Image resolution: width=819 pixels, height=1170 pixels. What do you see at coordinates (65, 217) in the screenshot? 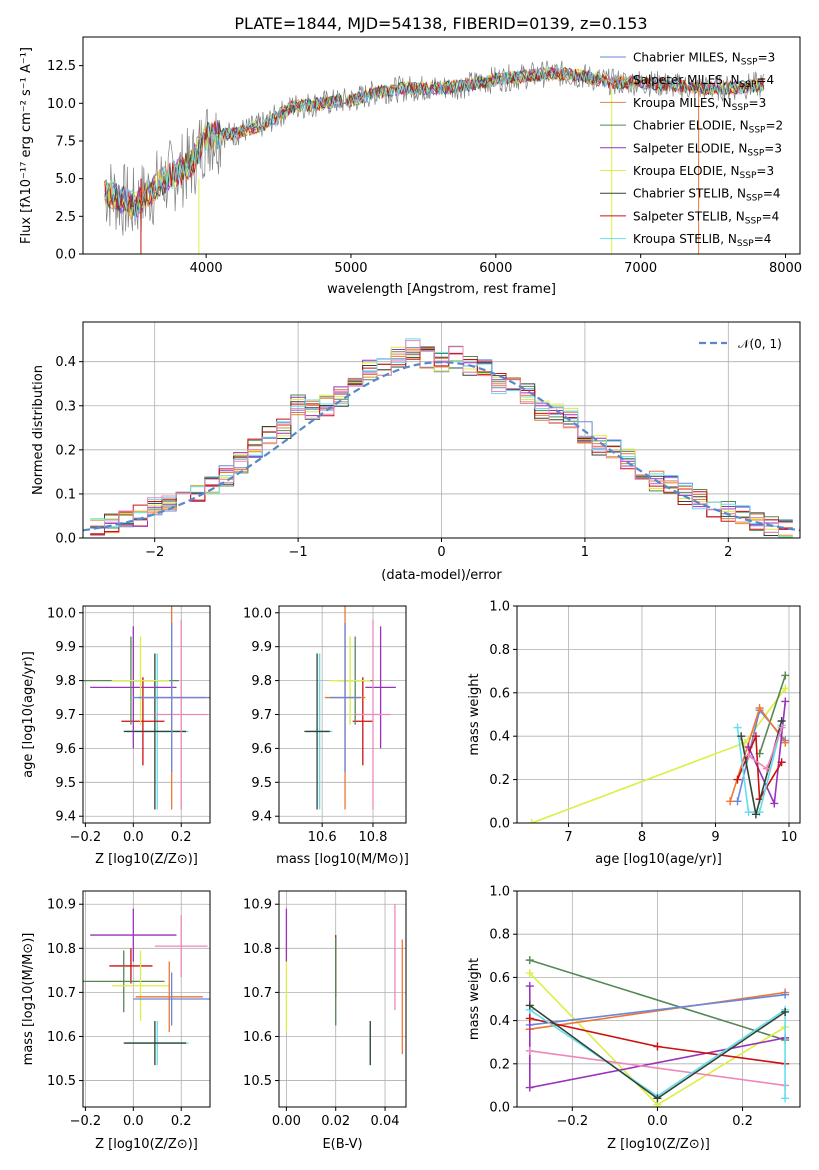
I see `spectrum-ytick-label: 2.5` at bounding box center [65, 217].